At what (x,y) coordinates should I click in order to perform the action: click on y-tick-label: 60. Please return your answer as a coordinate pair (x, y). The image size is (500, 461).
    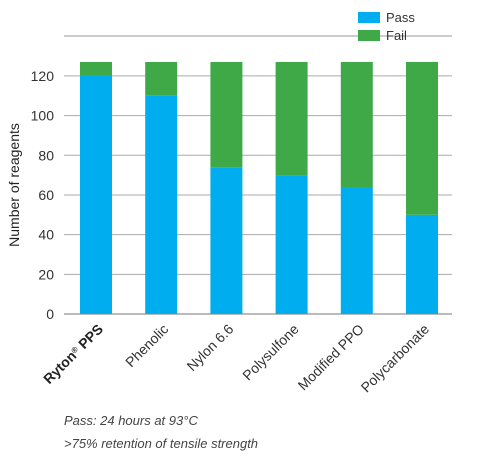
    Looking at the image, I should click on (46, 195).